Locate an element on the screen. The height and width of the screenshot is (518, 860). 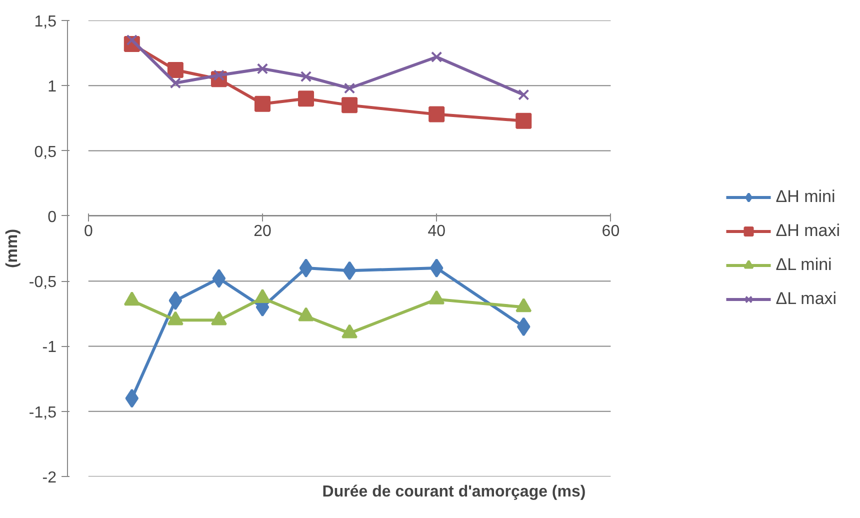
legend-label: ΔH maxi is located at coordinates (808, 231).